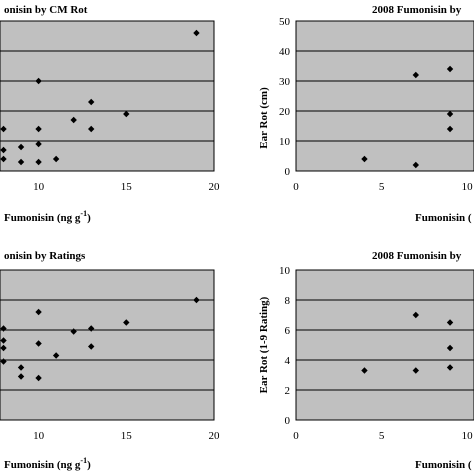  Describe the element at coordinates (47, 463) in the screenshot. I see `xlabel-bottom-left: Fumonisin (ng g-1)` at that location.